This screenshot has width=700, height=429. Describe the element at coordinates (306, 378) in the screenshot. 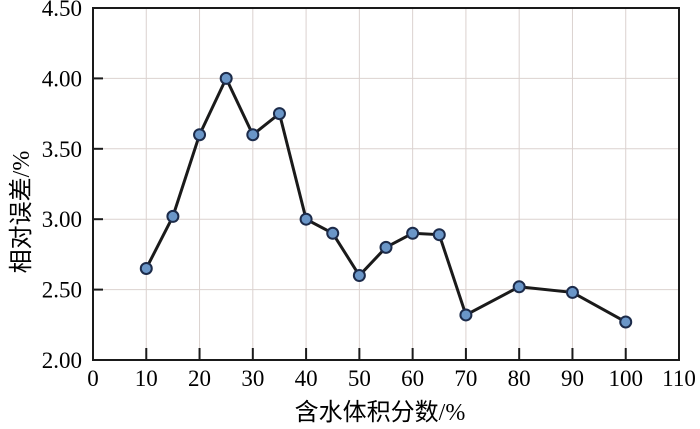

I see `x-tick-label: 40` at that location.